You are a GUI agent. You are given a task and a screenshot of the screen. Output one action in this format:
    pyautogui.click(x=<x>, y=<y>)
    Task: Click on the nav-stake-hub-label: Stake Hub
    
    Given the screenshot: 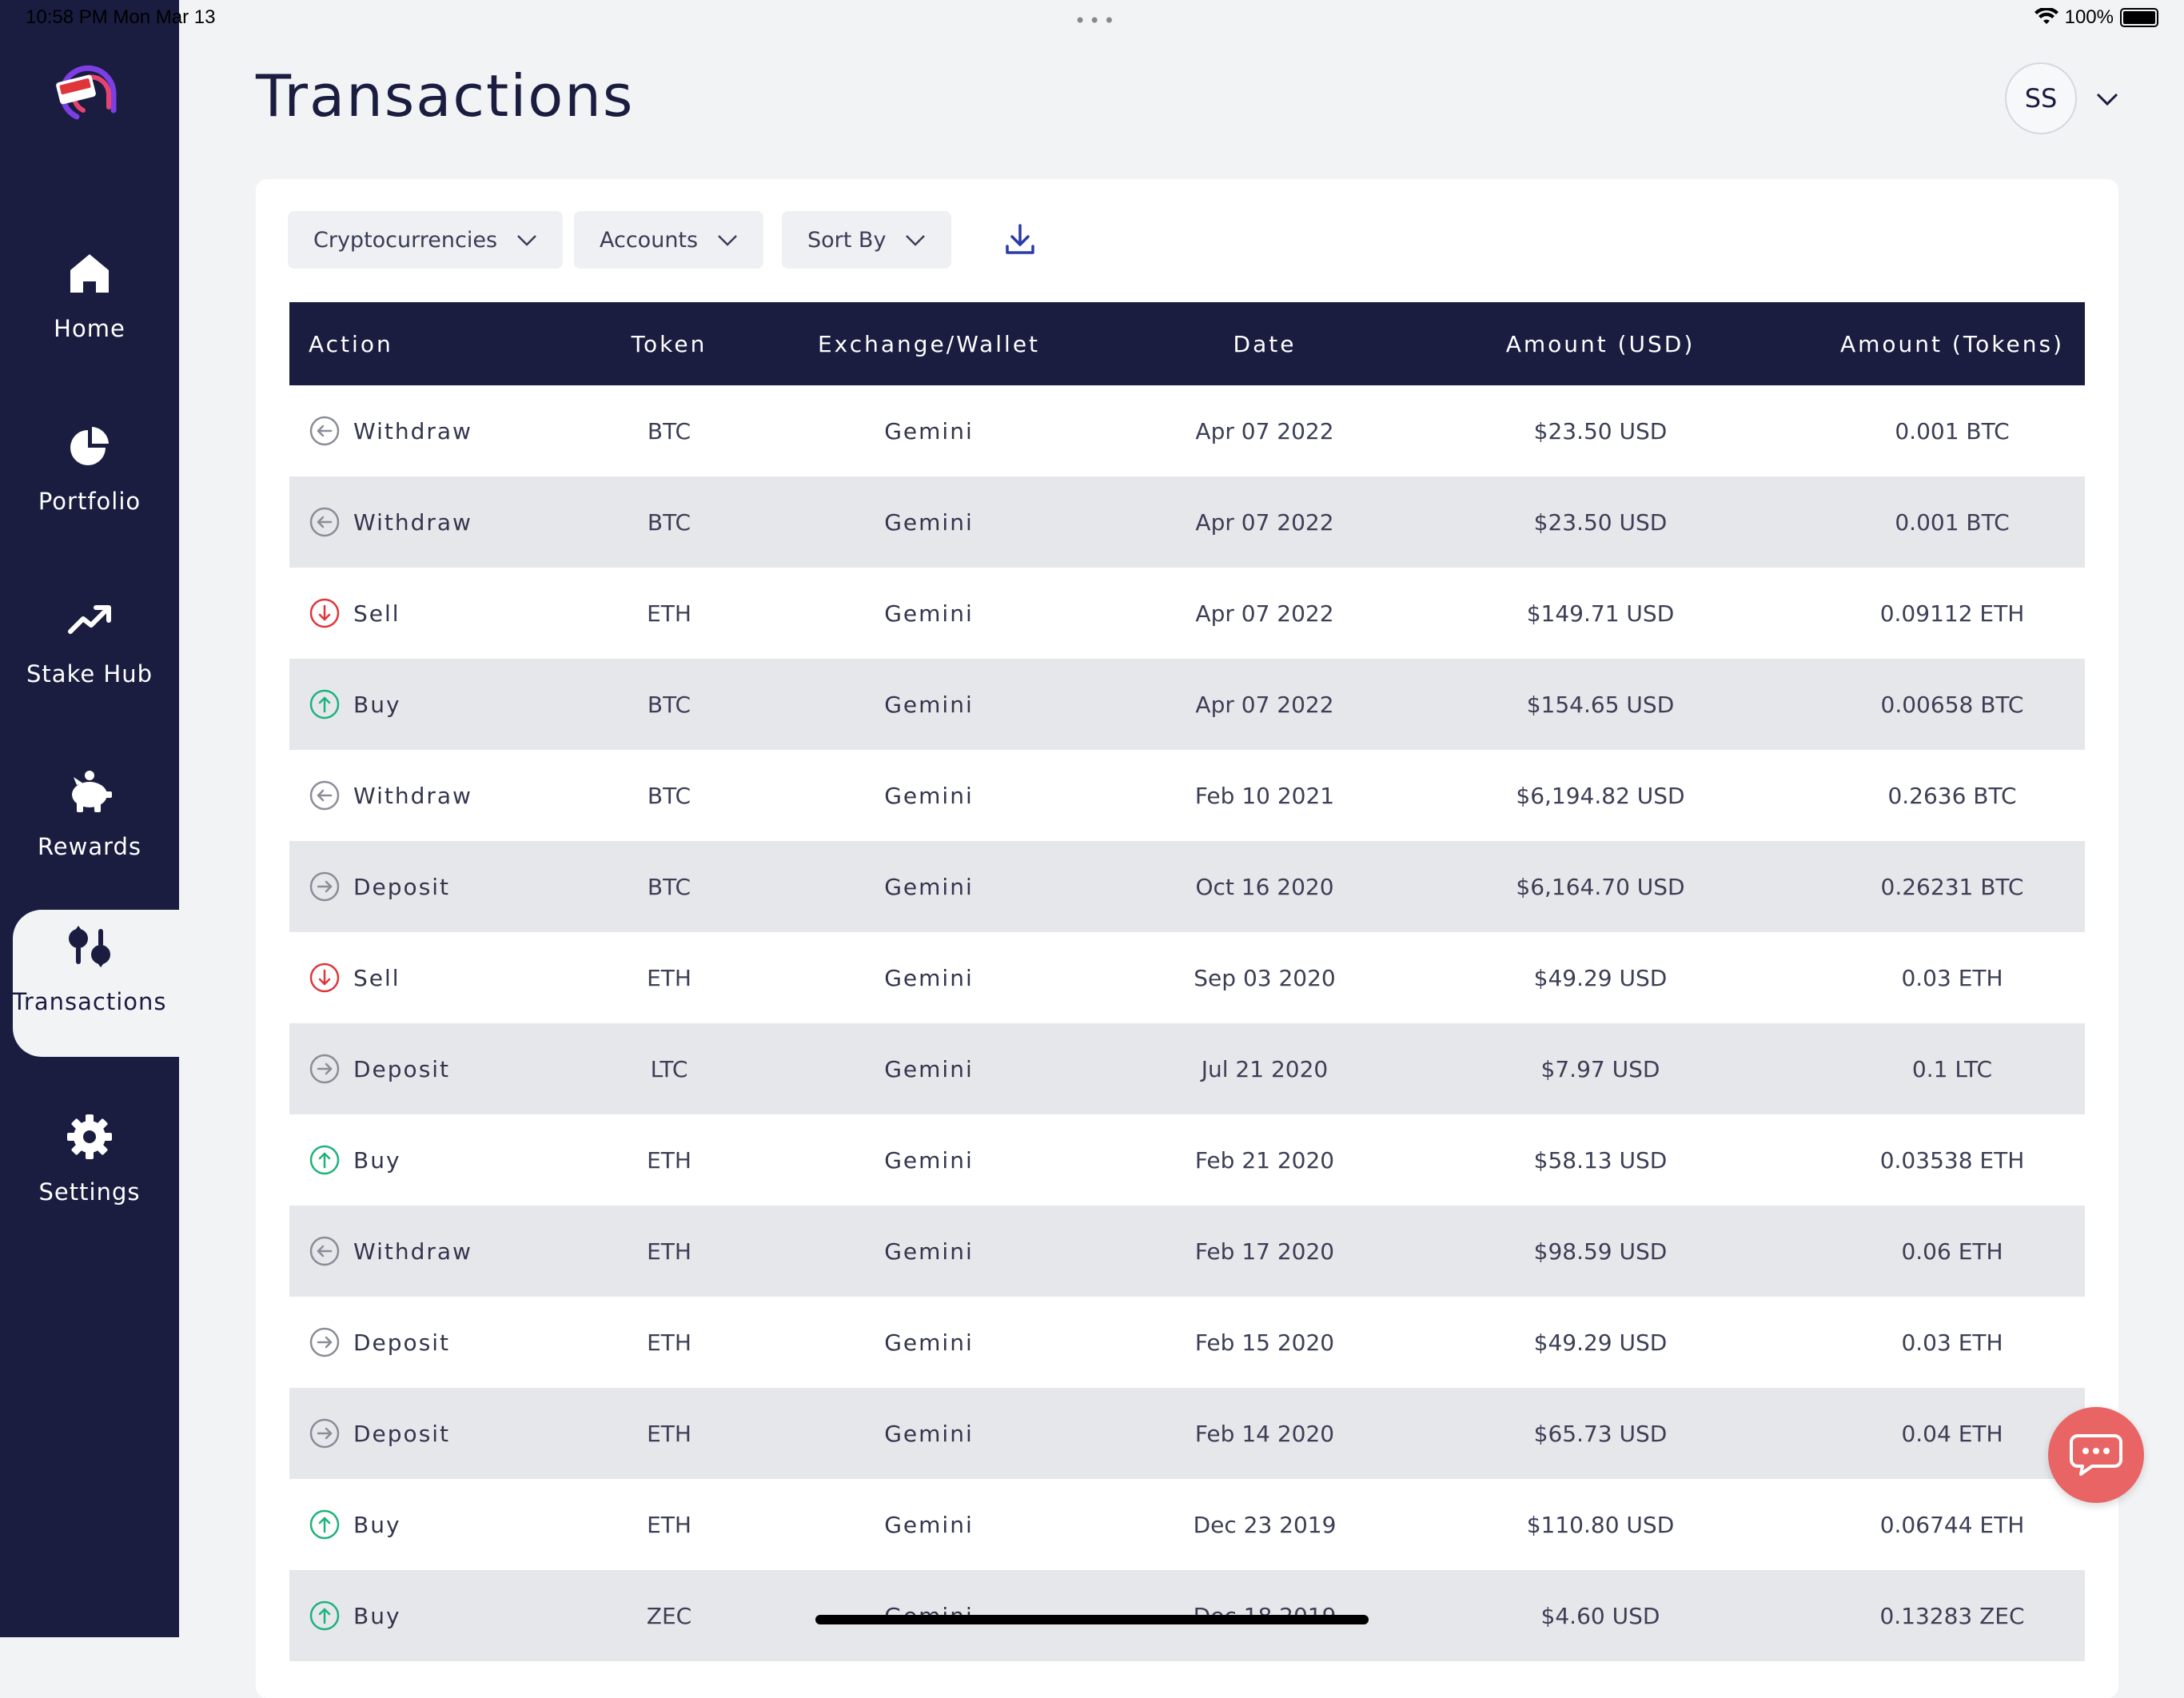 What is the action you would take?
    pyautogui.click(x=89, y=674)
    